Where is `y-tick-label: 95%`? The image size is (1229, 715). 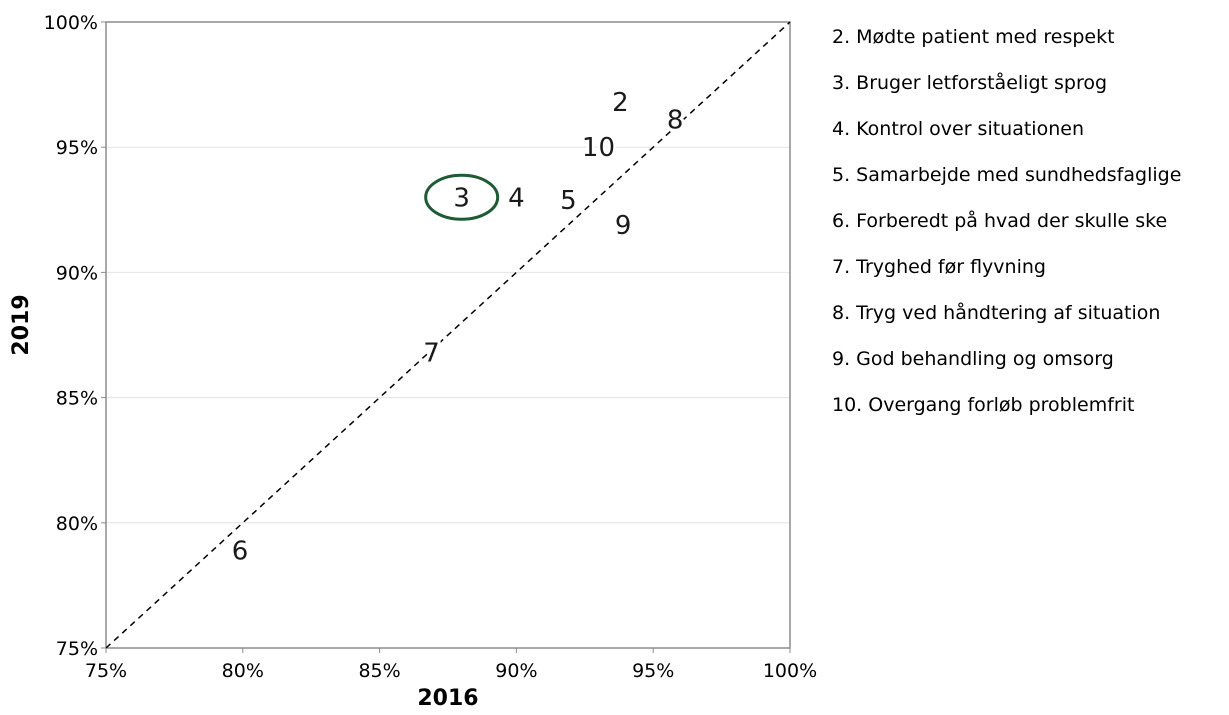 y-tick-label: 95% is located at coordinates (77, 148).